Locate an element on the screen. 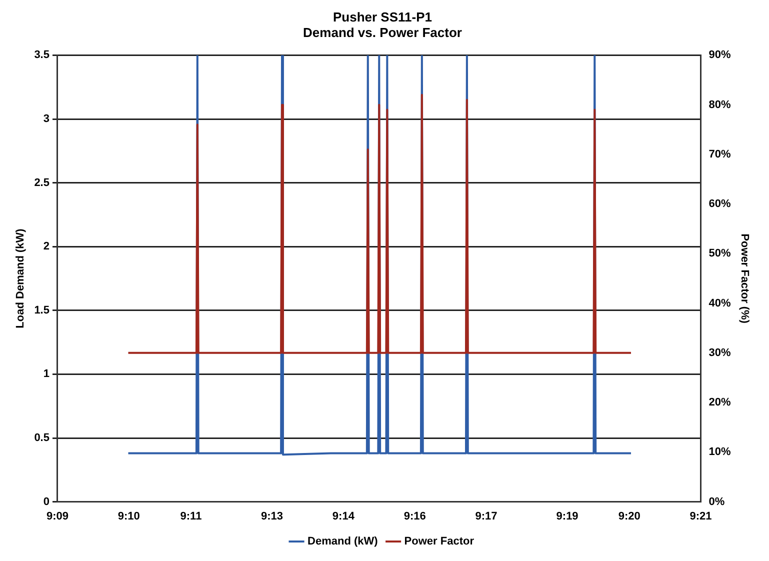 The image size is (769, 561). y2-tick-label: 60% is located at coordinates (720, 204).